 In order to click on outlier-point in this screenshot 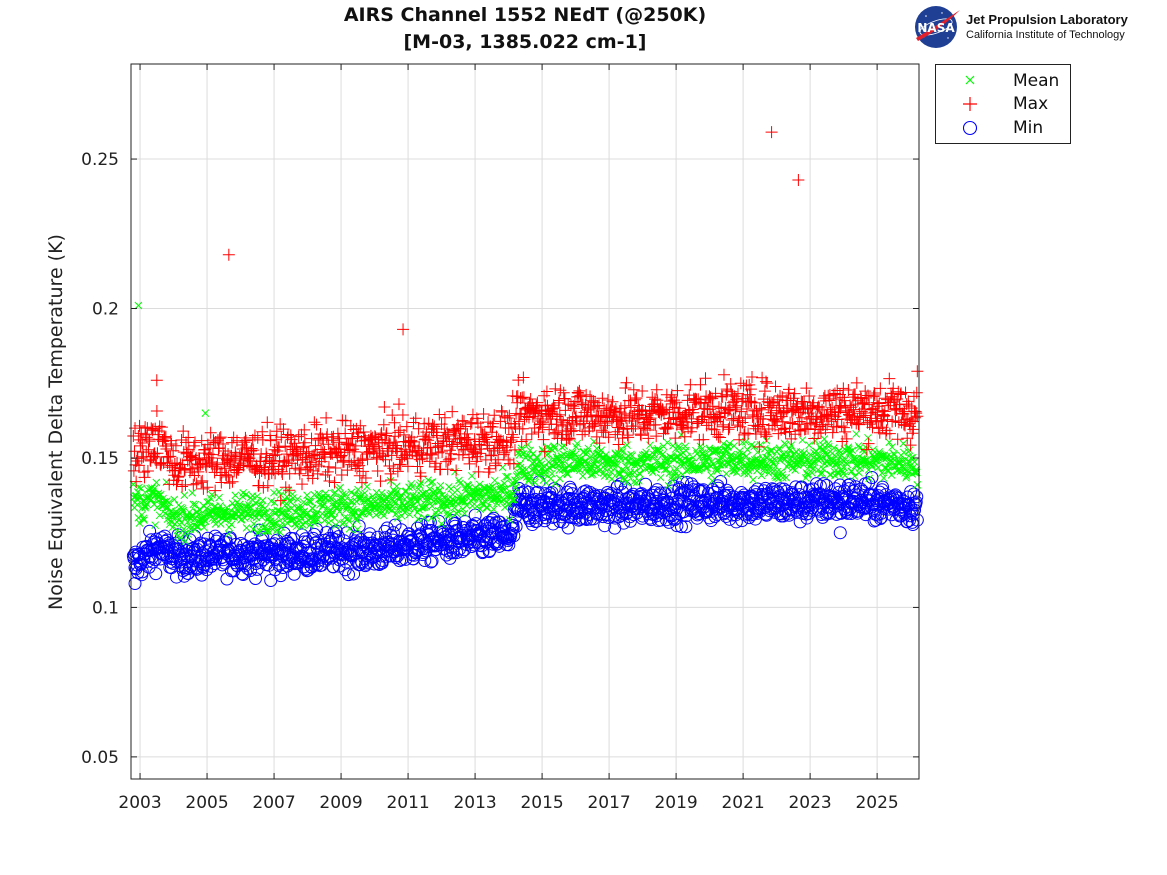, I will do `click(271, 581)`.